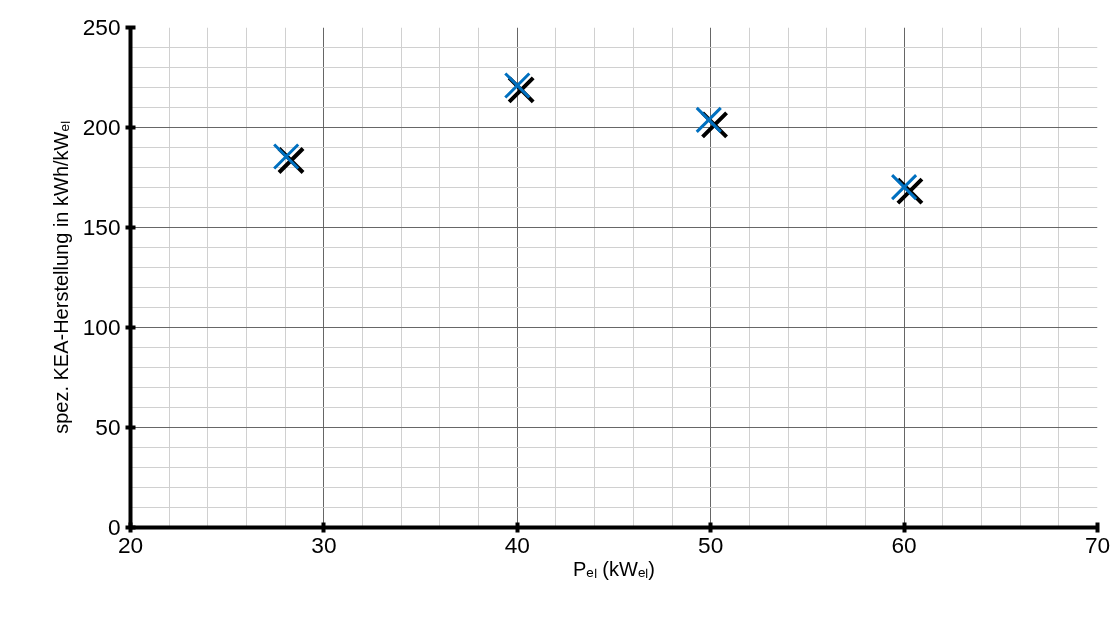 The image size is (1115, 621). Describe the element at coordinates (101, 227) in the screenshot. I see `y-tick-label: 150` at that location.